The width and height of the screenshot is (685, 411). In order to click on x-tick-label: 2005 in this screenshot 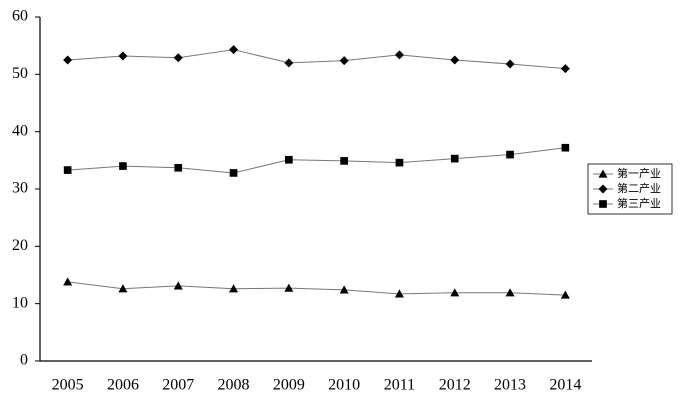, I will do `click(68, 385)`.